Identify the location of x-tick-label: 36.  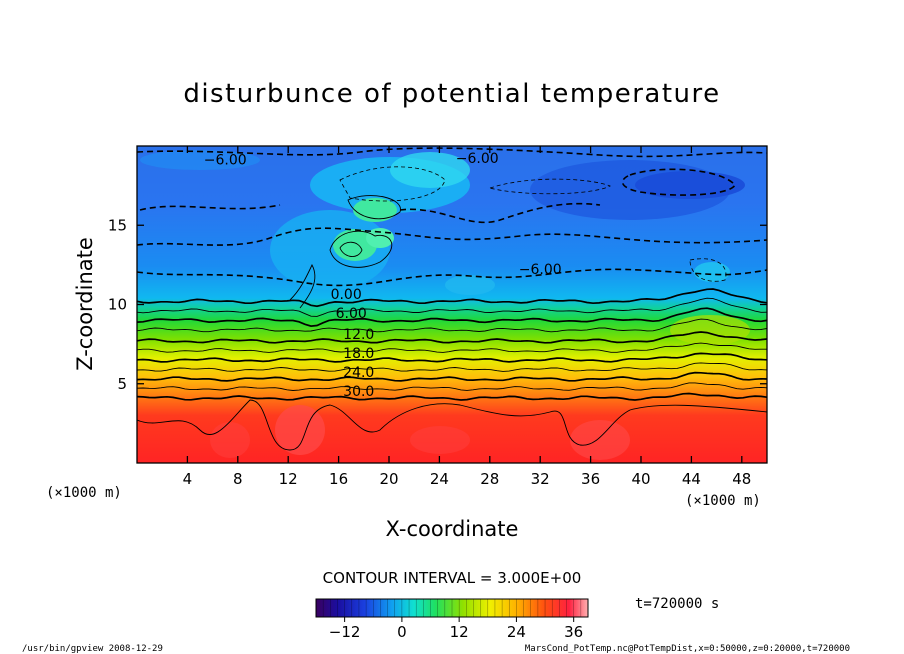
(590, 479).